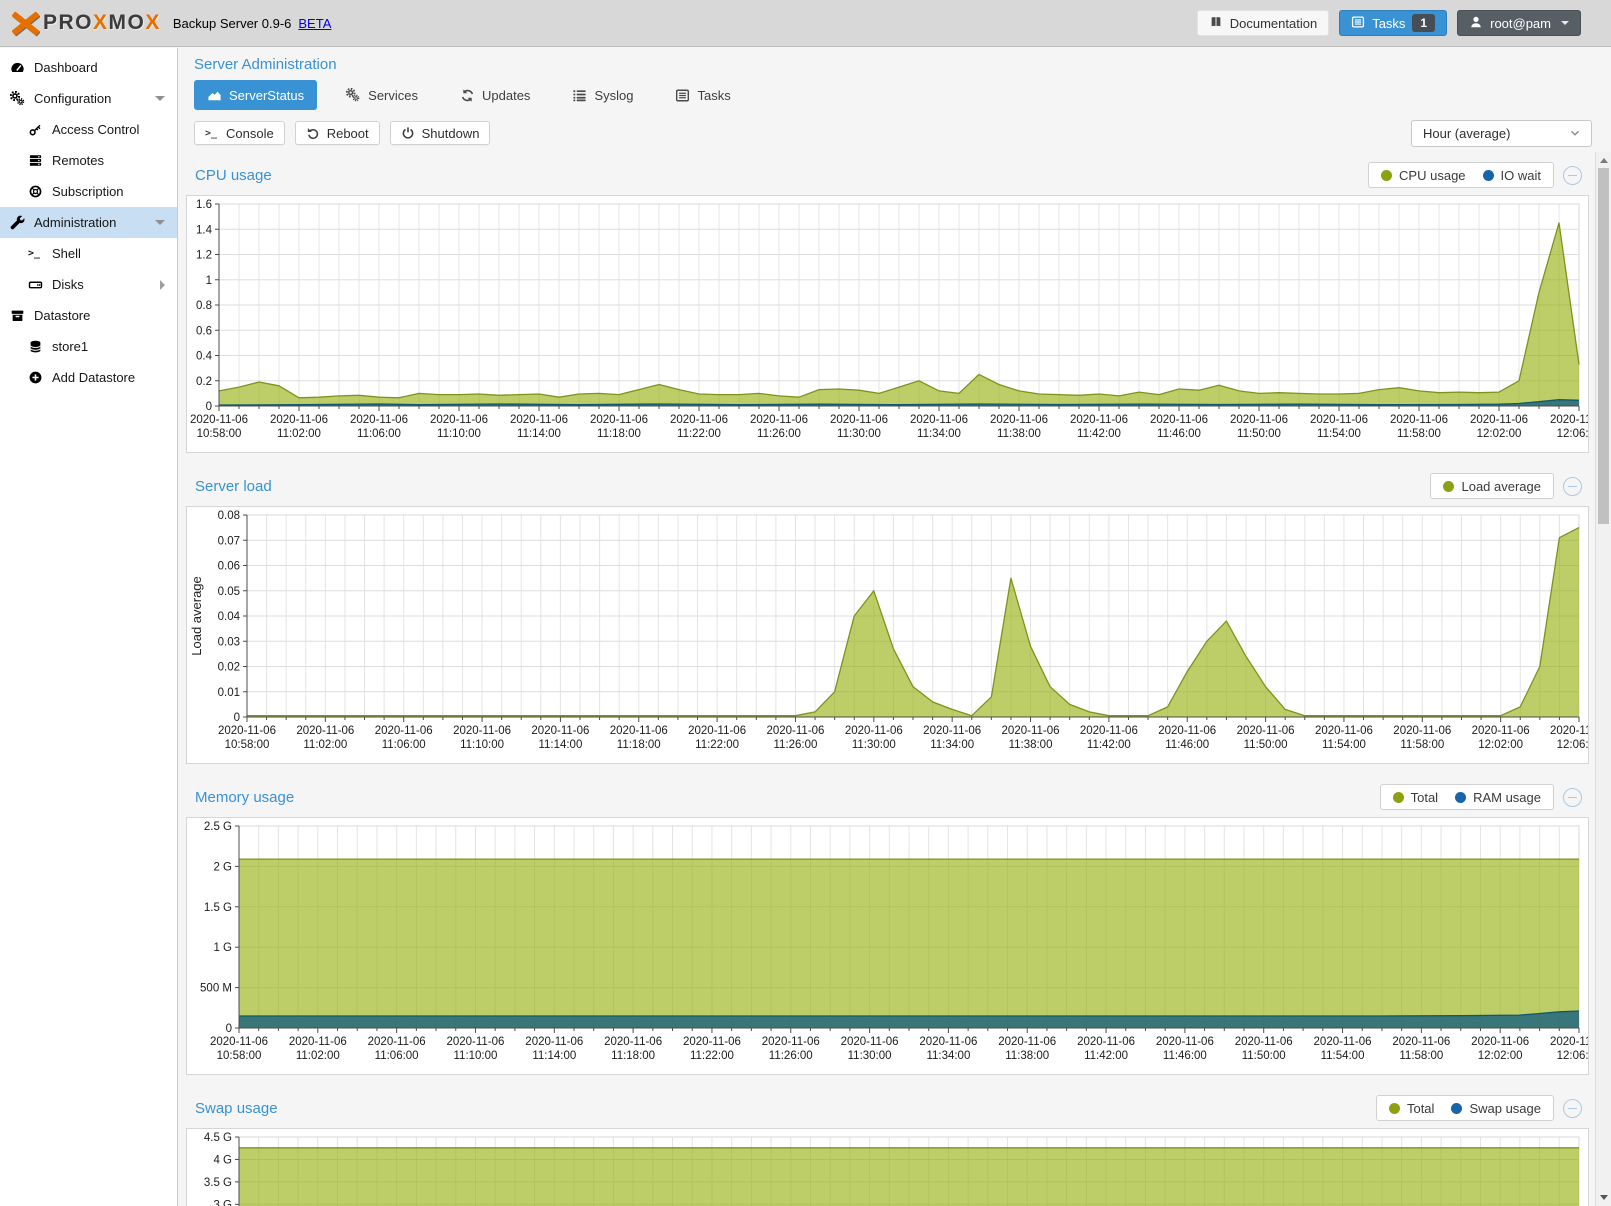 The width and height of the screenshot is (1611, 1206). What do you see at coordinates (88, 315) in the screenshot?
I see `sidebar-item-datastore: Datastore` at bounding box center [88, 315].